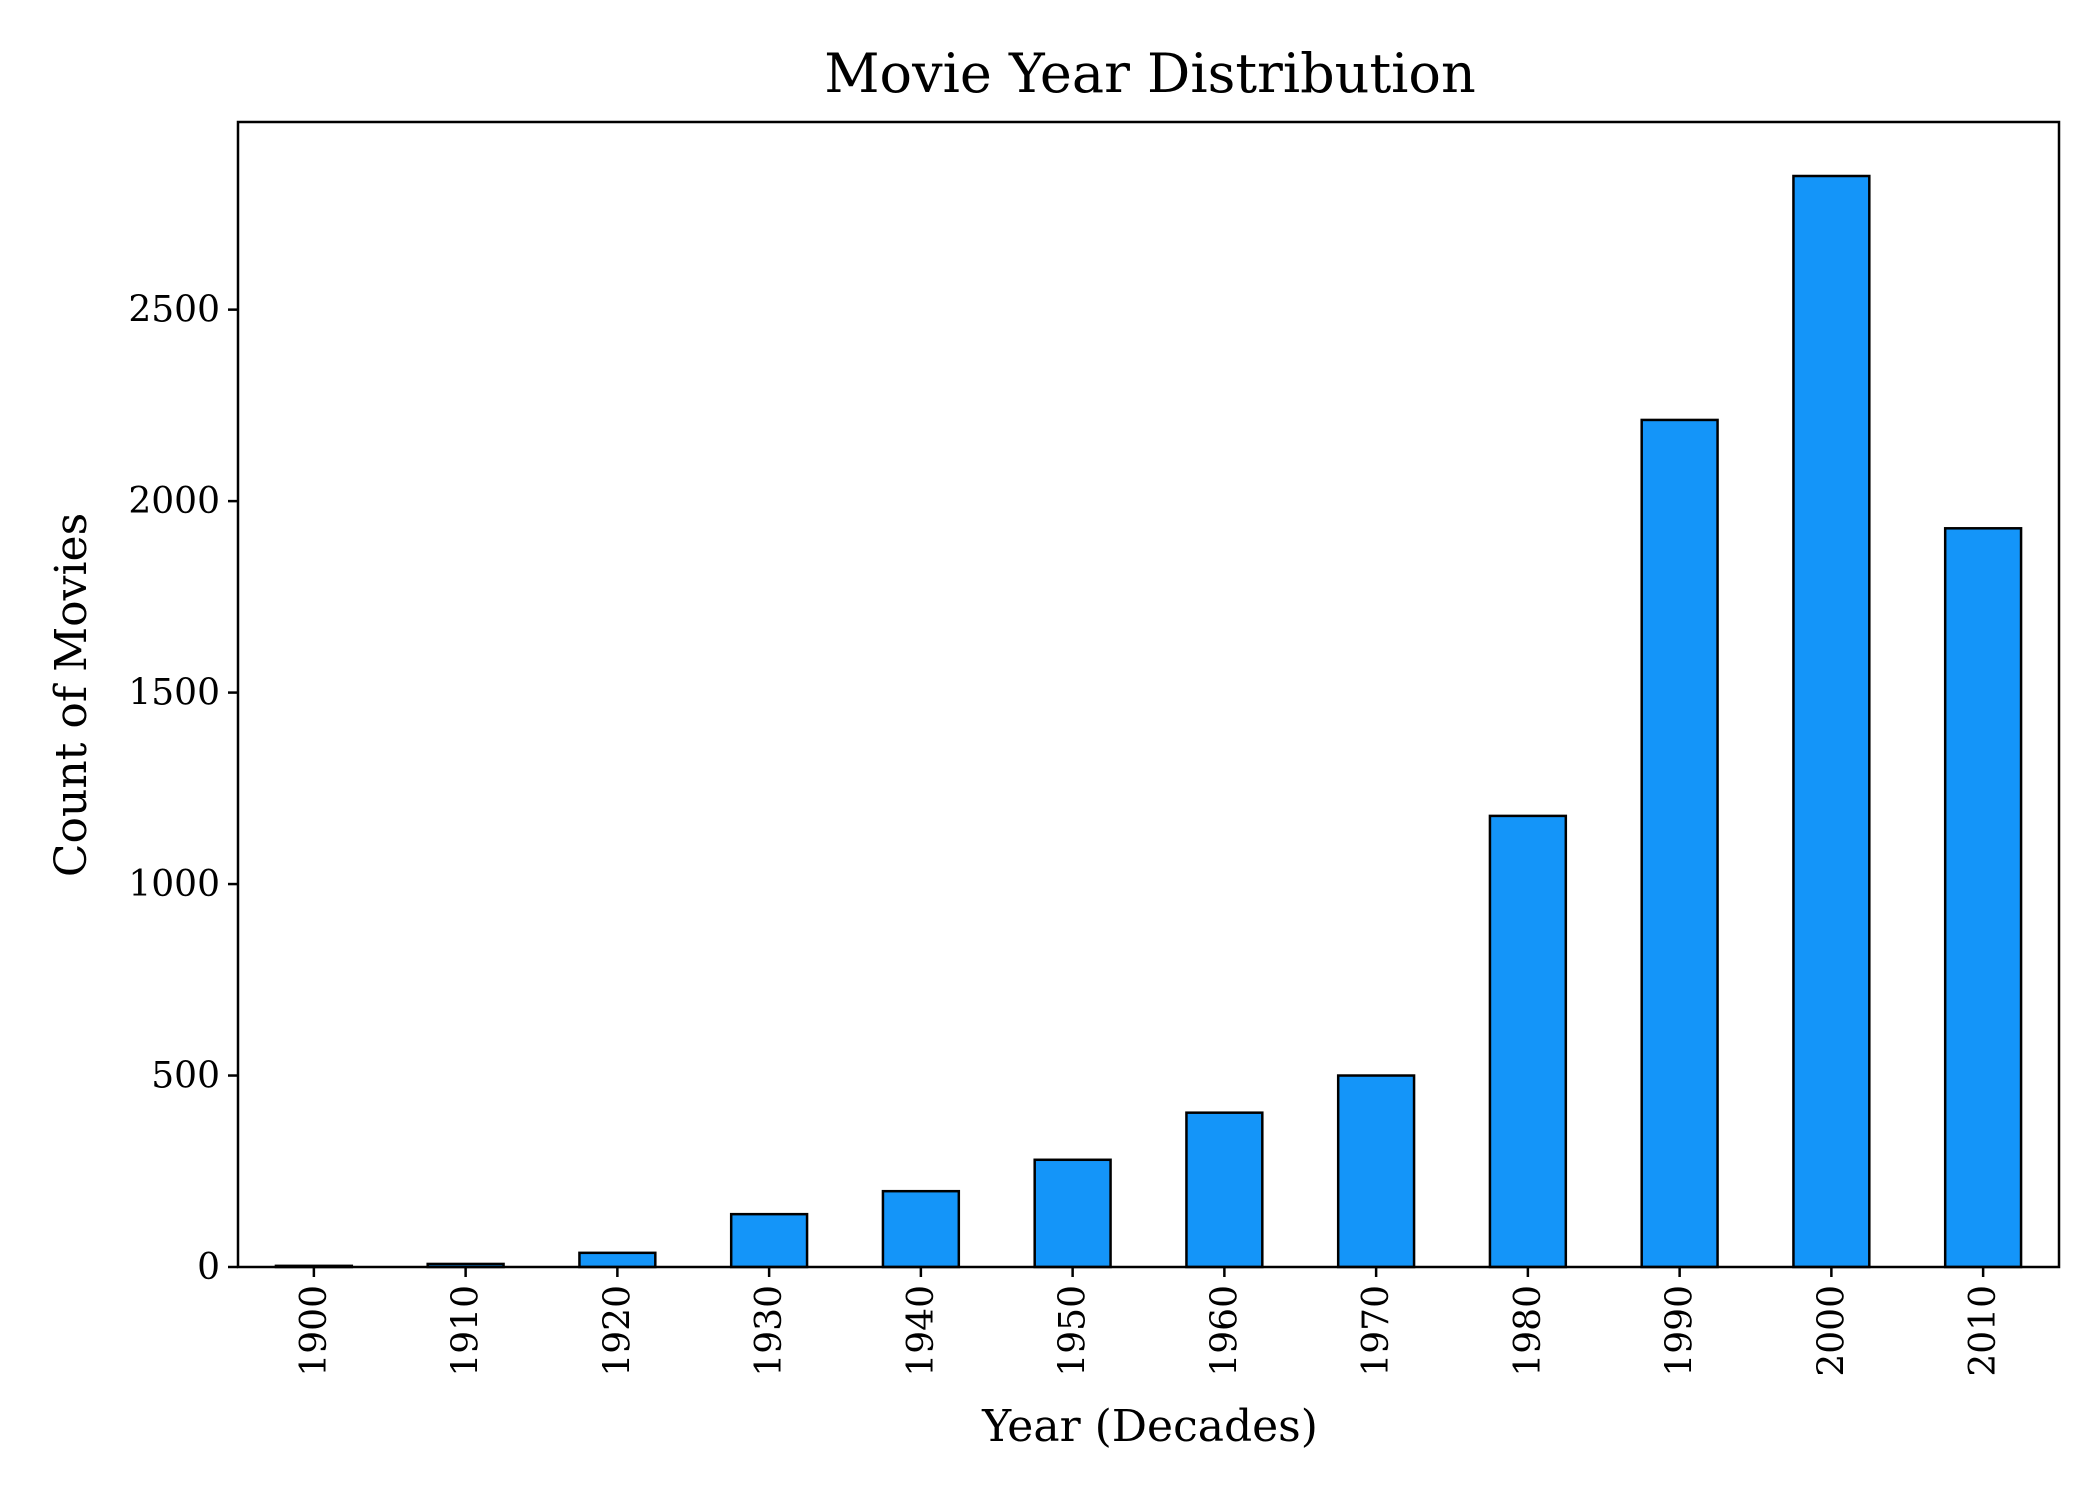 Image resolution: width=2100 pixels, height=1504 pixels. I want to click on x-axis-label: Year (Decades), so click(1149, 1426).